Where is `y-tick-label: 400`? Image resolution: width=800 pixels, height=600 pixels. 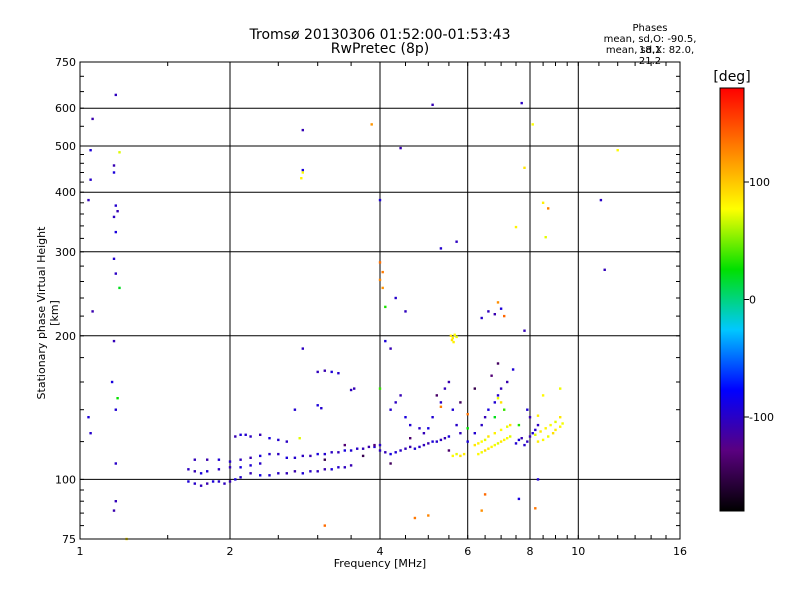 y-tick-label: 400 is located at coordinates (65, 192).